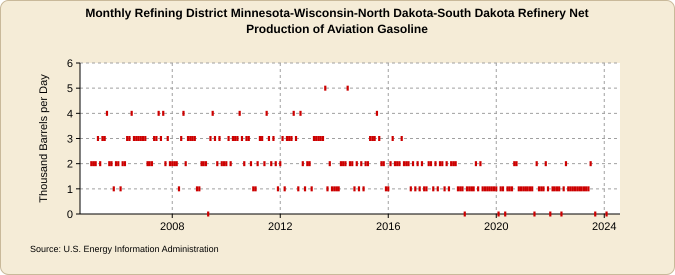  Describe the element at coordinates (69, 190) in the screenshot. I see `y-tick-label: 1` at that location.